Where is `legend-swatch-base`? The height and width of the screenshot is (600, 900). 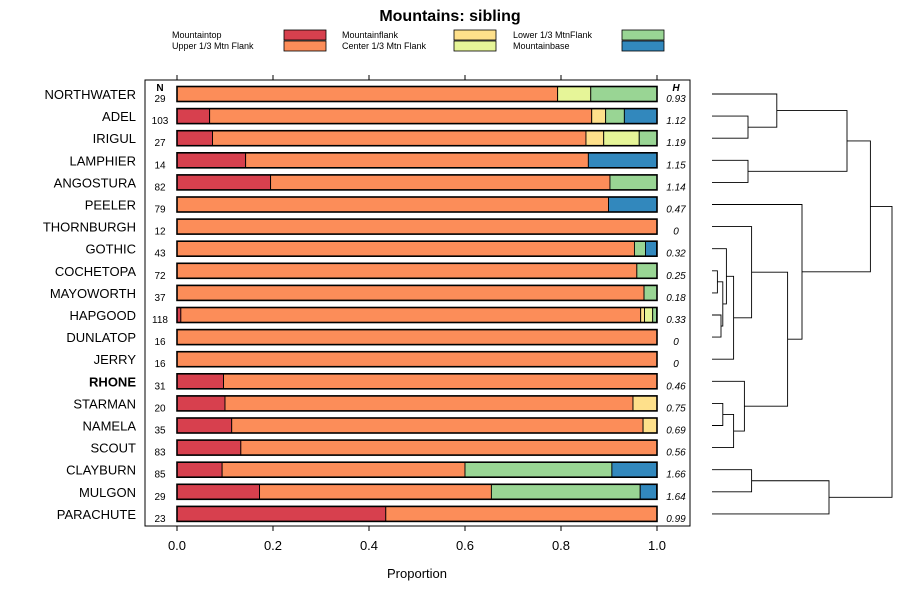
legend-swatch-base is located at coordinates (643, 46).